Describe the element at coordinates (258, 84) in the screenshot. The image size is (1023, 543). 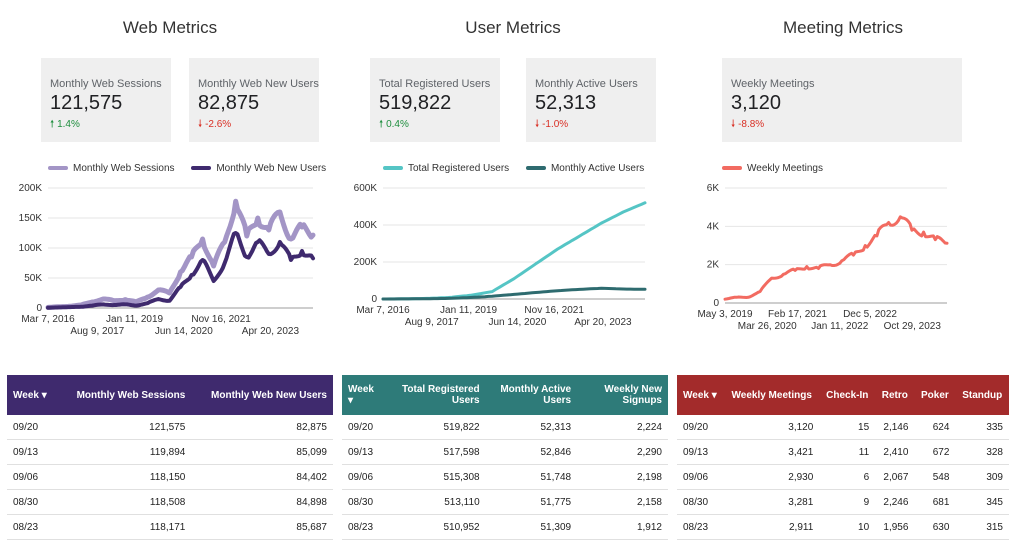
I see `kpi-label: Monthly Web New Users` at that location.